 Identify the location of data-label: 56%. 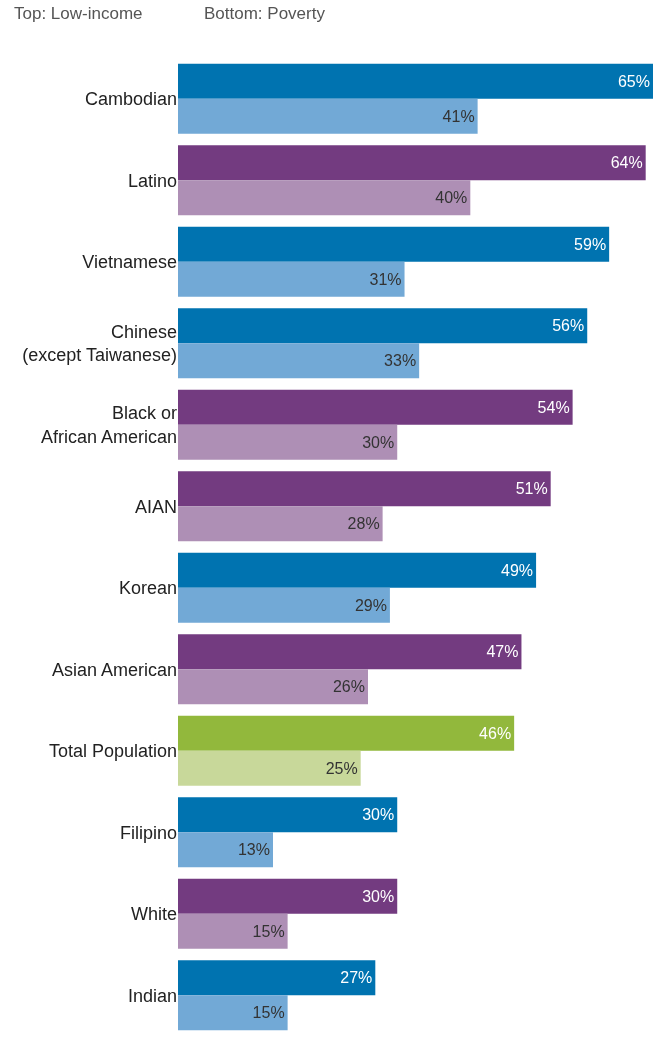
(568, 326).